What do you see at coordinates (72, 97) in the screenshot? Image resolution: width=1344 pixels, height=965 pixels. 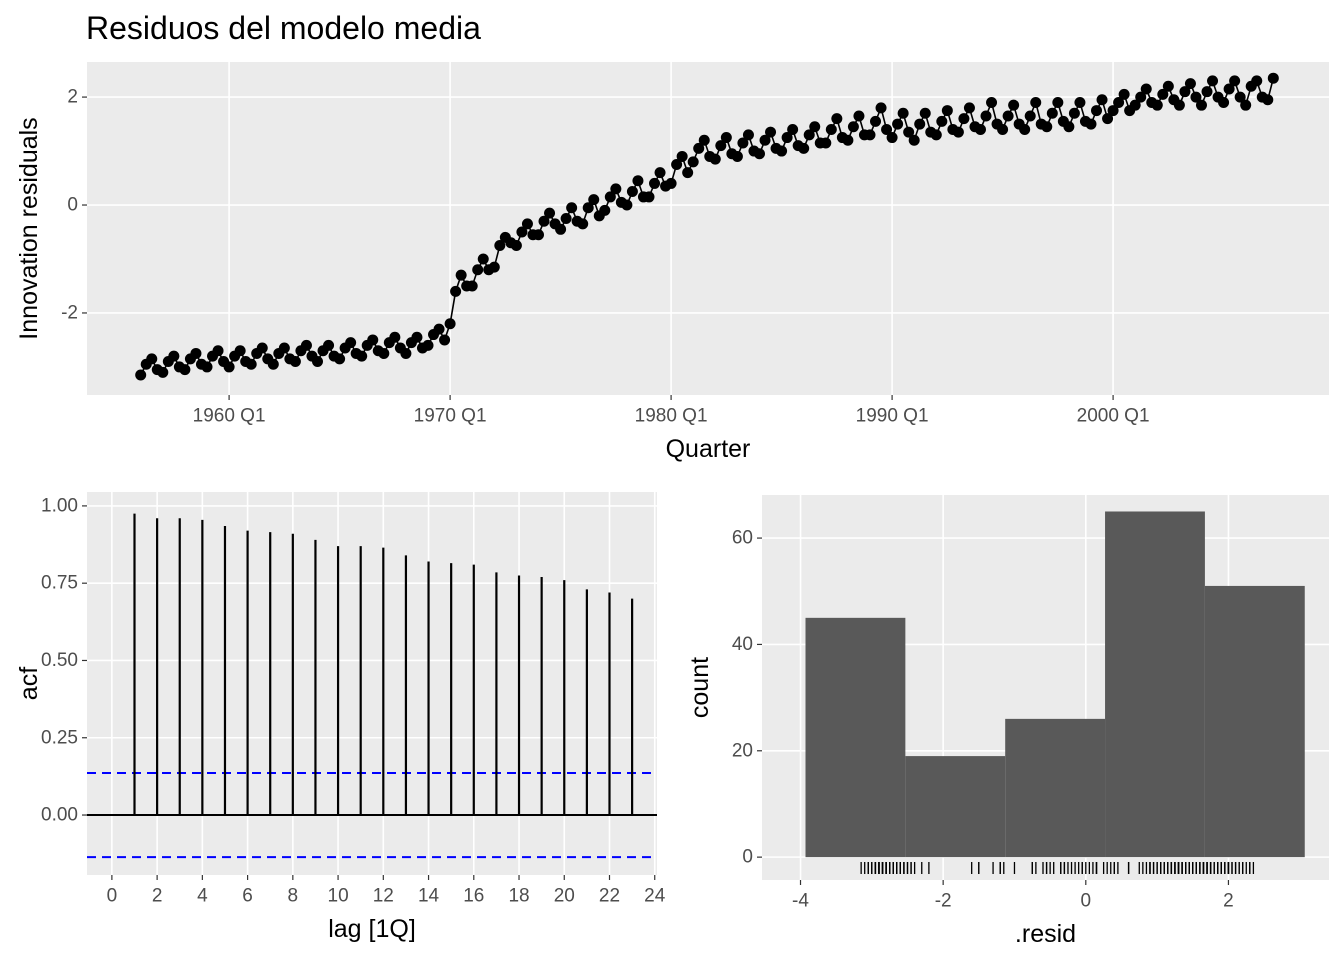 I see `y-tick-label: 2` at bounding box center [72, 97].